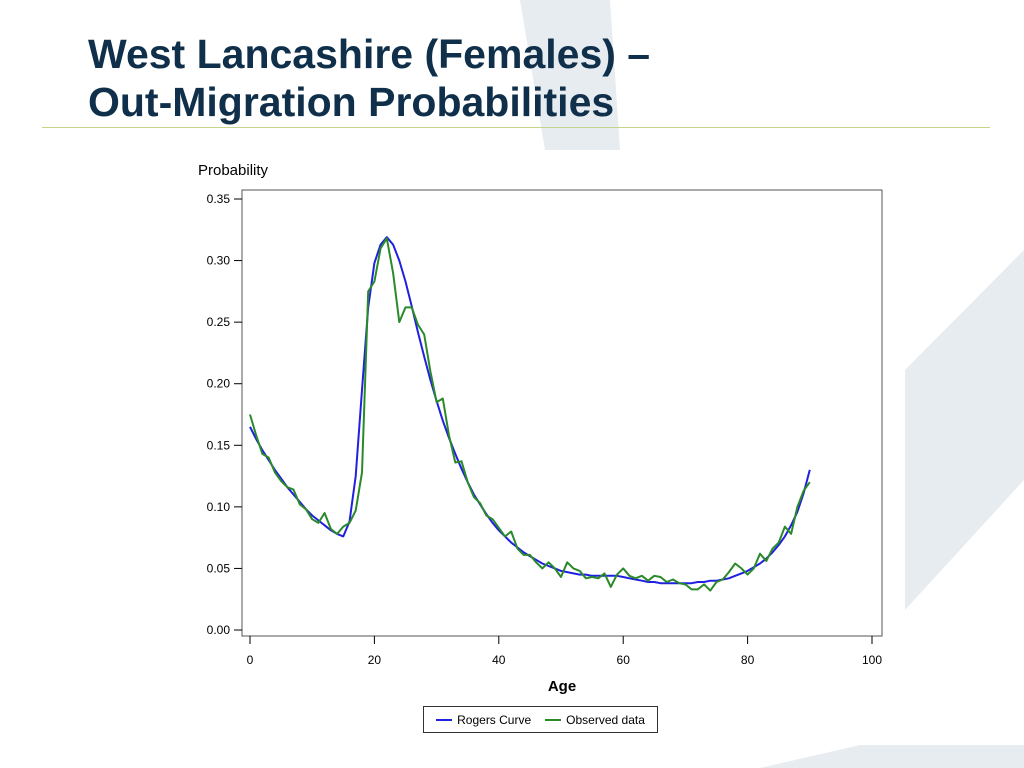 This screenshot has height=768, width=1024. What do you see at coordinates (351, 102) in the screenshot?
I see `slide-title-line2: Out-Migration Probabilities` at bounding box center [351, 102].